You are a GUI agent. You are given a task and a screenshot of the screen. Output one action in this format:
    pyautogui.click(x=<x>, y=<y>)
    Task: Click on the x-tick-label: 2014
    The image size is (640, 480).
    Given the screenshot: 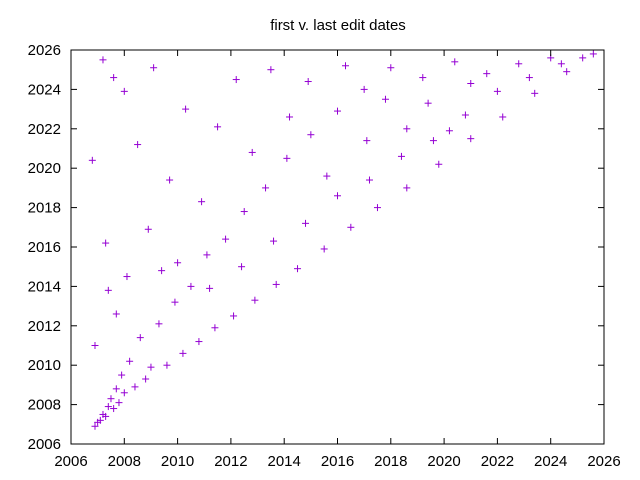 What is the action you would take?
    pyautogui.click(x=284, y=461)
    